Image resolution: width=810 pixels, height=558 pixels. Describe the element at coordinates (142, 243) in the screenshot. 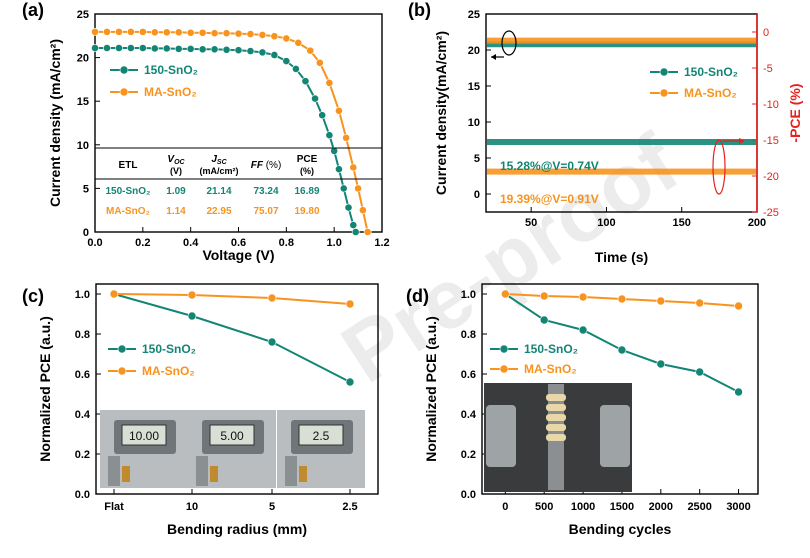

I see `panel-a-xtick-label: 0.2` at that location.